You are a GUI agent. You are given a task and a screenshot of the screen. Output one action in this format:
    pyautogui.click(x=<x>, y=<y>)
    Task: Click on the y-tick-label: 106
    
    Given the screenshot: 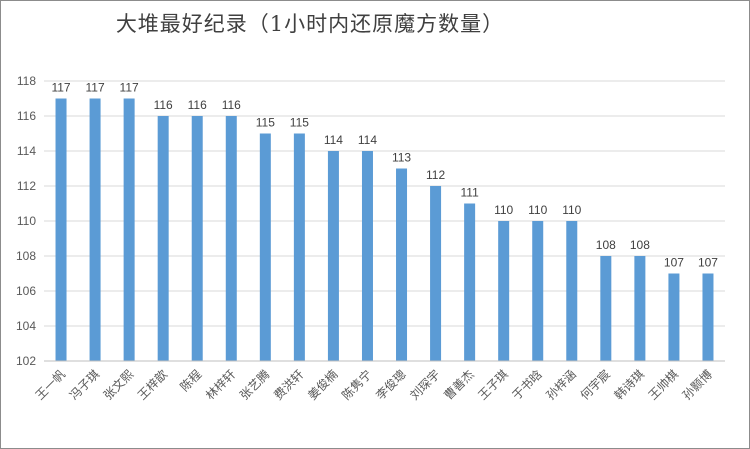 What is the action you would take?
    pyautogui.click(x=26, y=291)
    